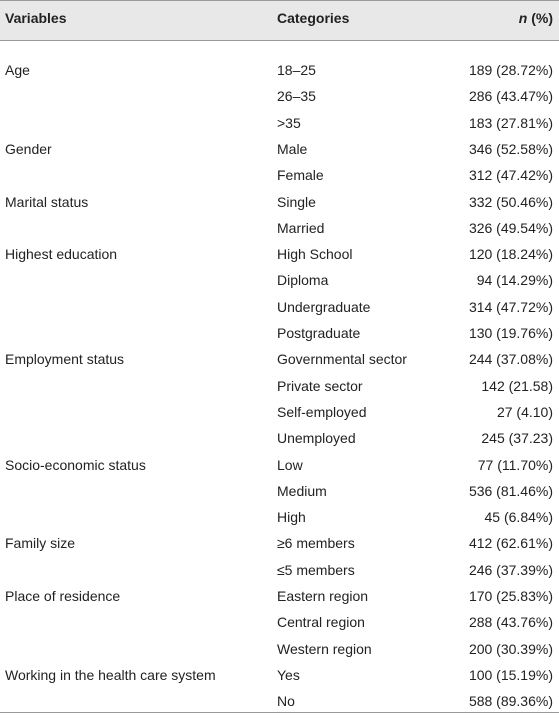  Describe the element at coordinates (510, 569) in the screenshot. I see `count: 246 (37.39%)` at that location.